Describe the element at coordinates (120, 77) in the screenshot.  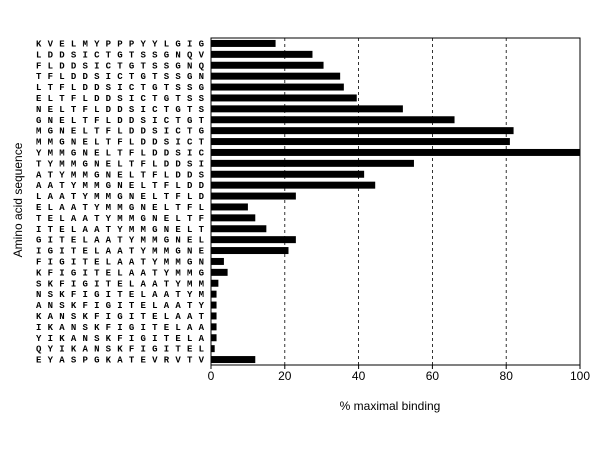
I see `y-tick-label: TFLDDSICTGTSSGN` at that location.